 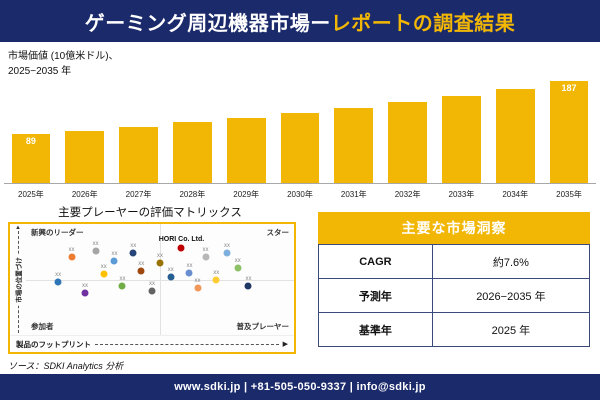 I want to click on quadrant-label-emerging-leaders: 新興のリーダー, so click(x=57, y=232).